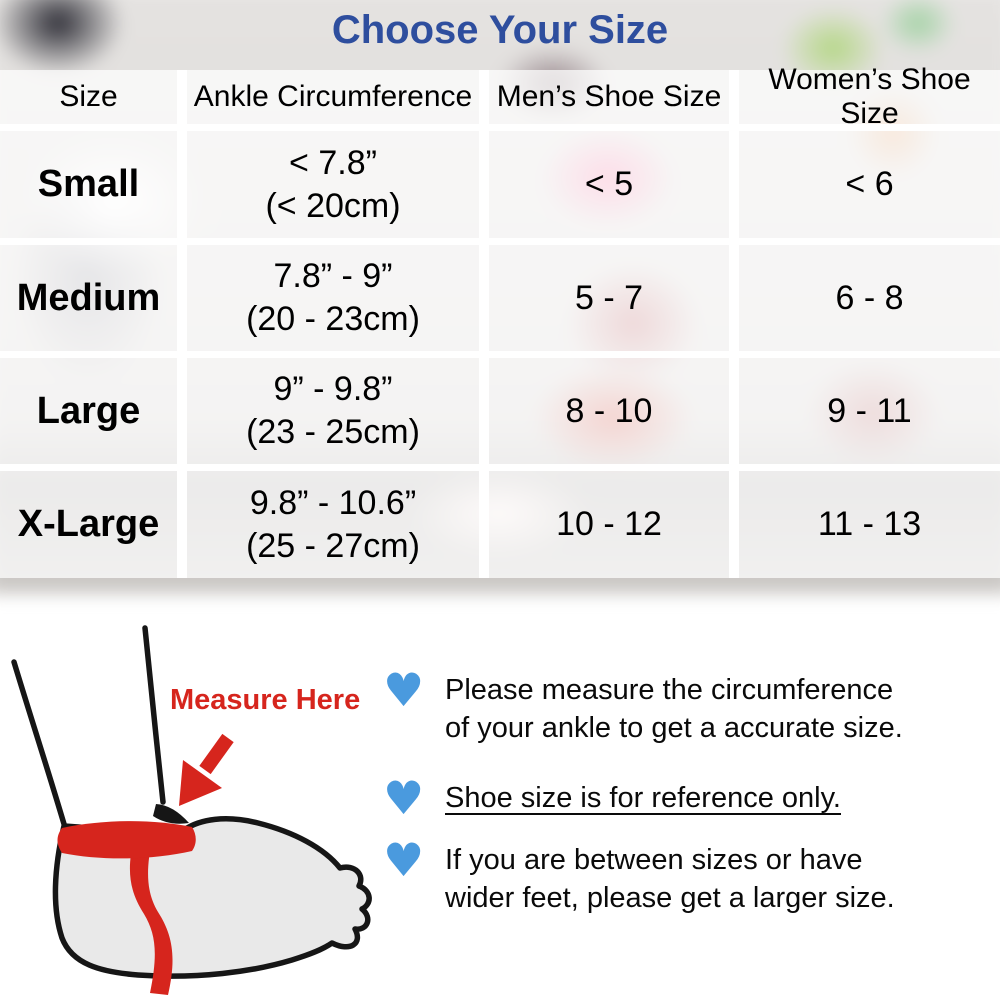 The width and height of the screenshot is (1000, 1000). I want to click on note-line: Shoe size is for reference only., so click(643, 798).